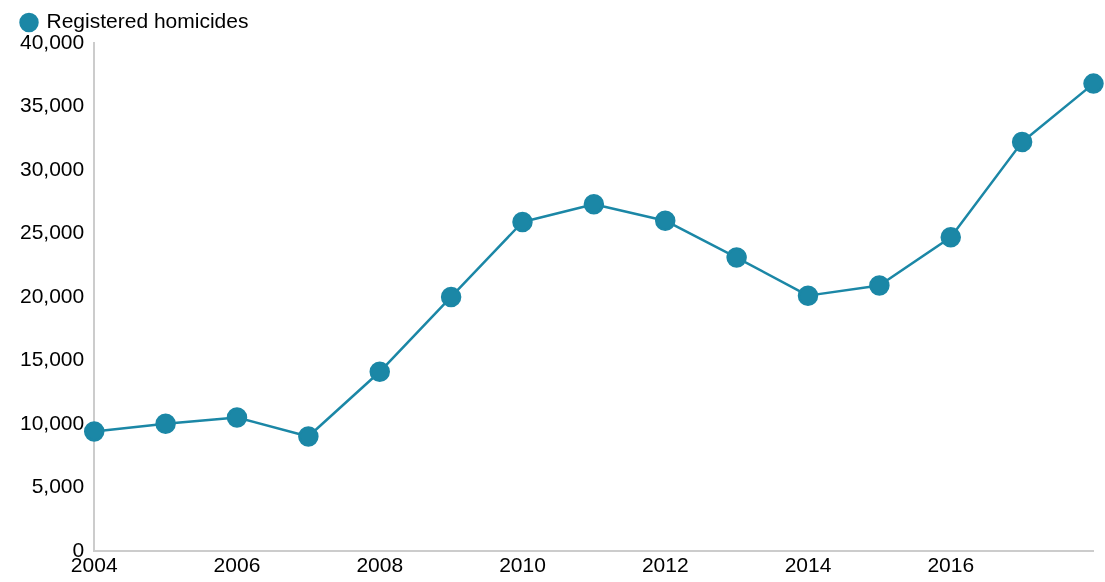  What do you see at coordinates (52, 232) in the screenshot?
I see `y-tick-label: 25,000` at bounding box center [52, 232].